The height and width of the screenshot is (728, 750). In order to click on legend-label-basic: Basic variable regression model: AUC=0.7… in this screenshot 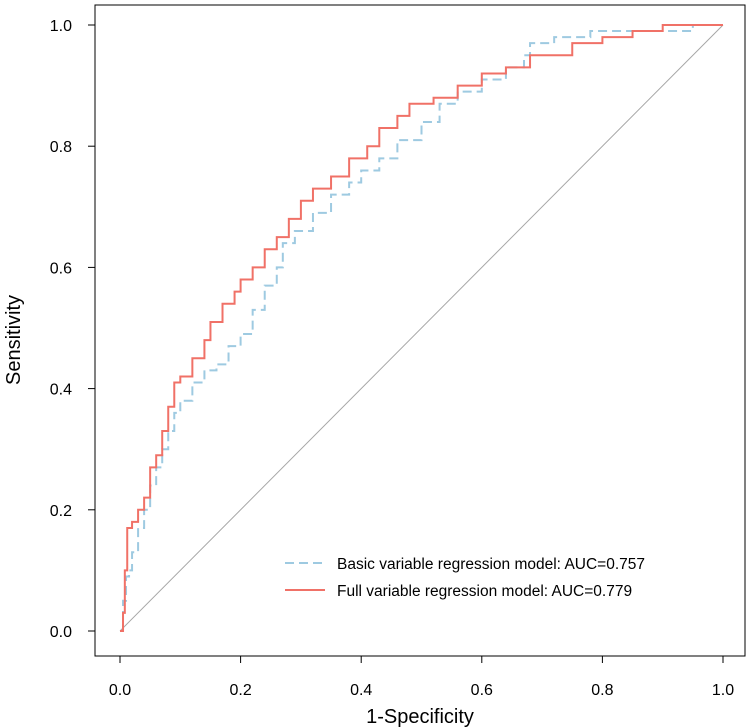, I will do `click(491, 564)`.